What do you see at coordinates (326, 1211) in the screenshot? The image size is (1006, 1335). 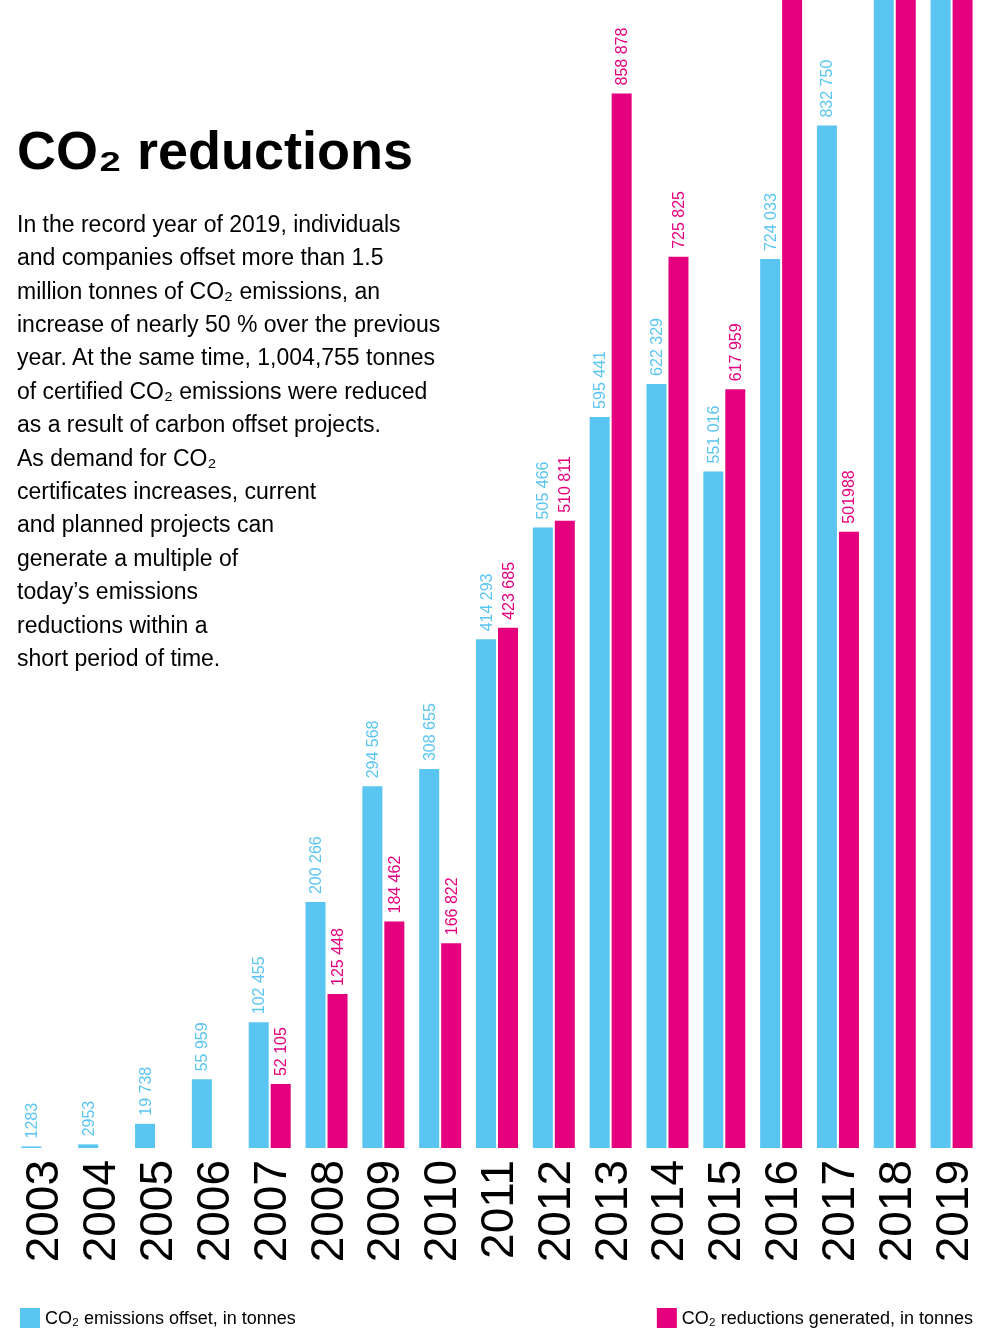 I see `x-tick-label: 2008` at bounding box center [326, 1211].